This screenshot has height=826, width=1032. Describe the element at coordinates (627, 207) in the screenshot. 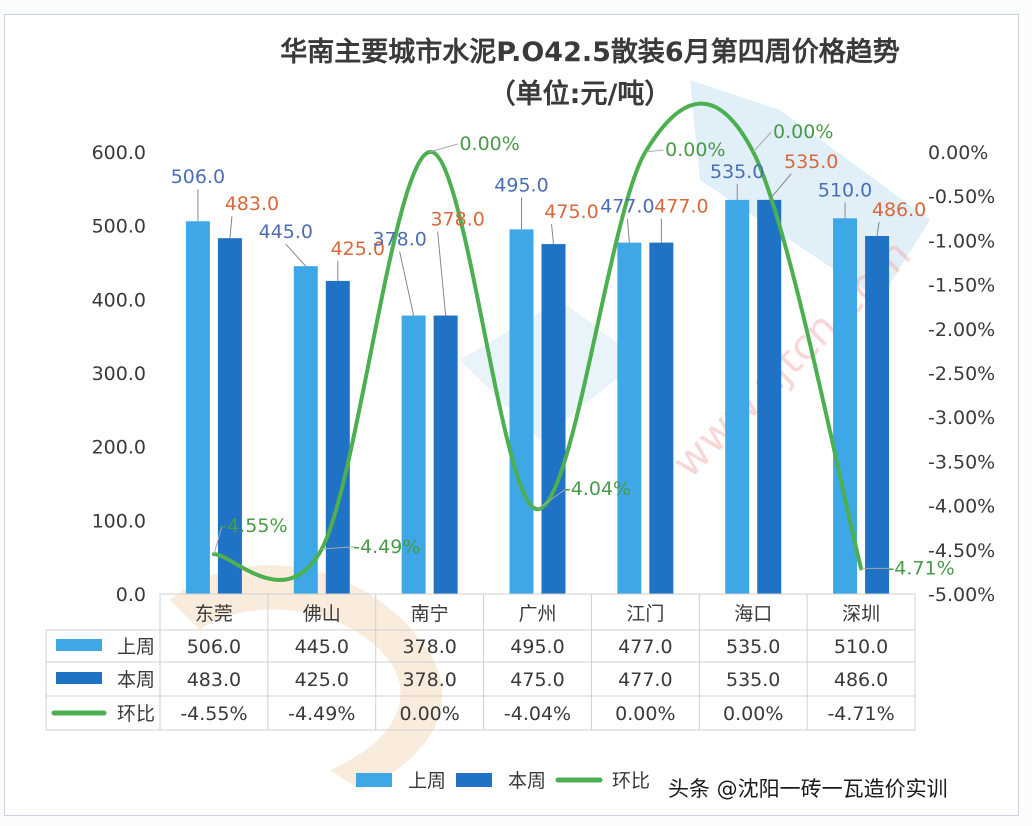

I see `bar-label-last-week: 477.0` at that location.